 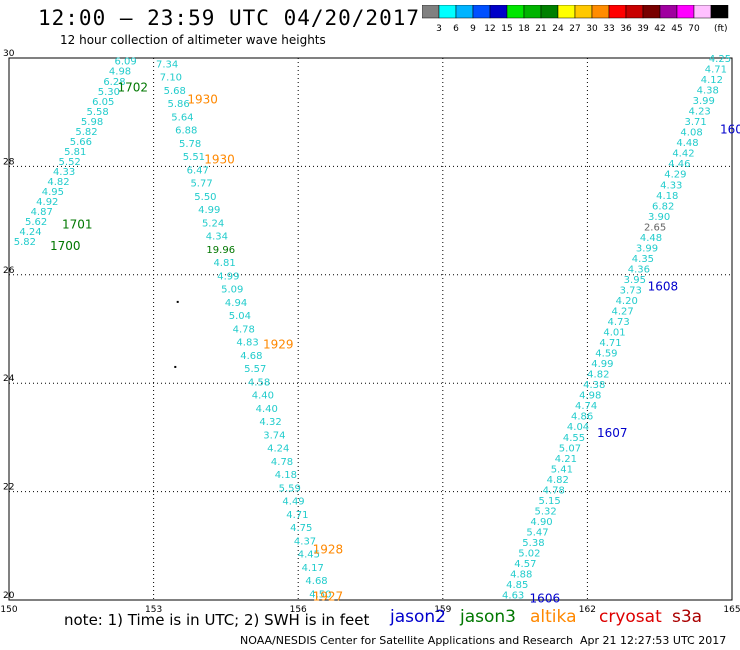 I want to click on lon-tick-label: 156, so click(x=298, y=610).